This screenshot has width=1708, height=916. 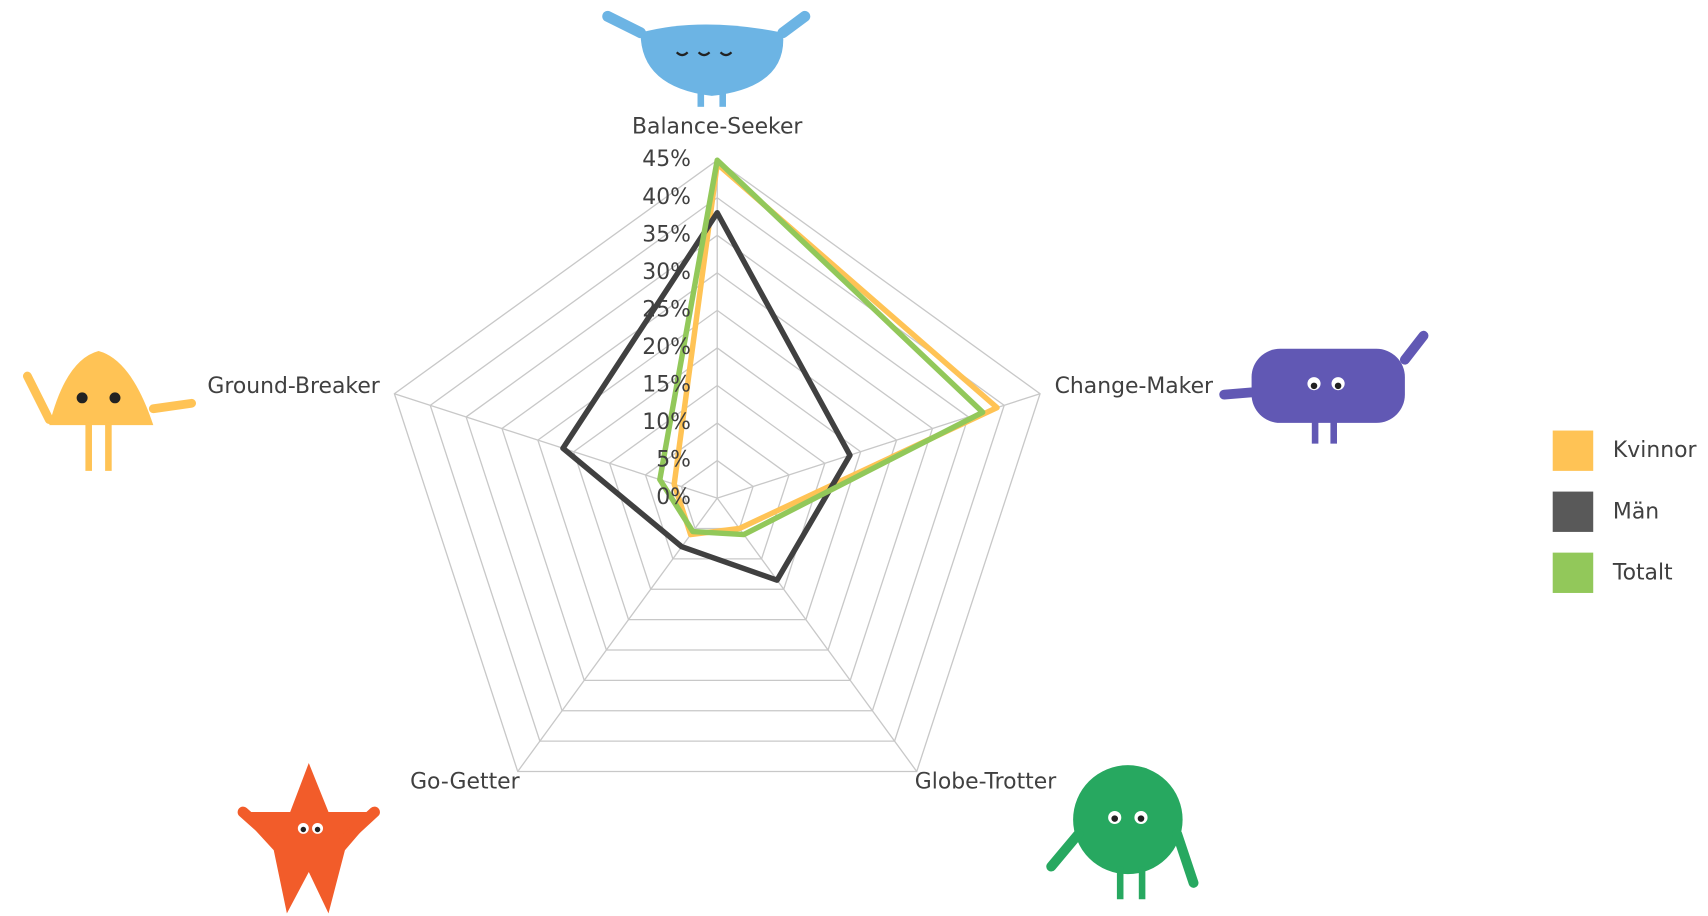 I want to click on legend-label: Män, so click(x=1636, y=511).